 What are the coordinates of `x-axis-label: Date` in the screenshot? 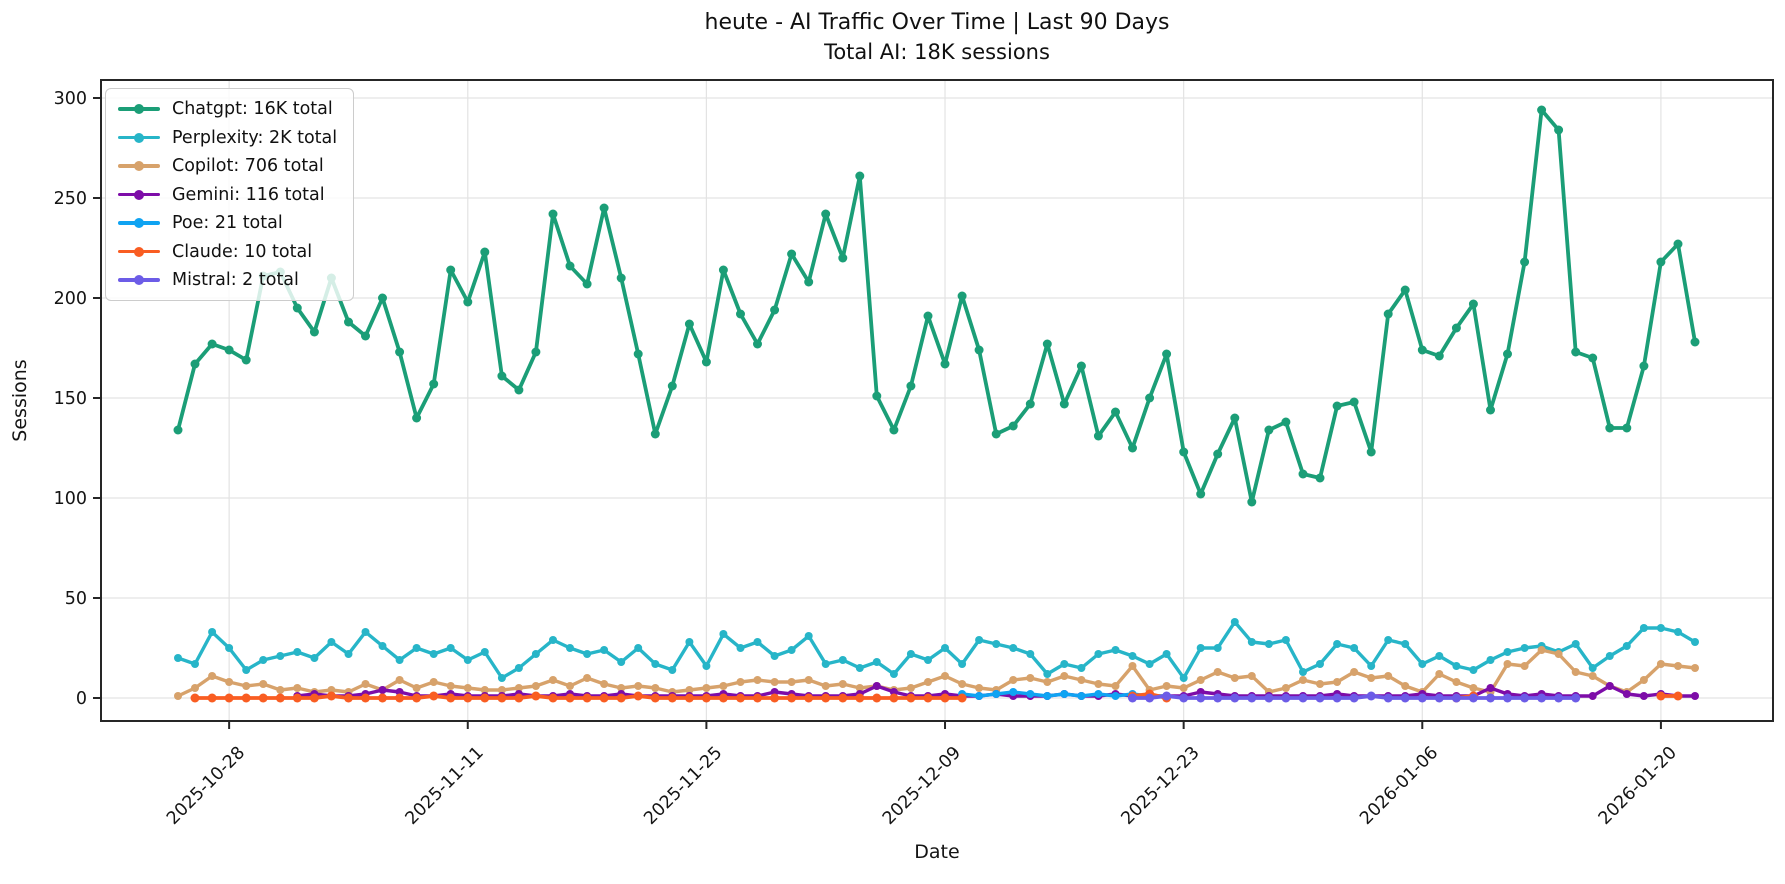 It's located at (936, 852).